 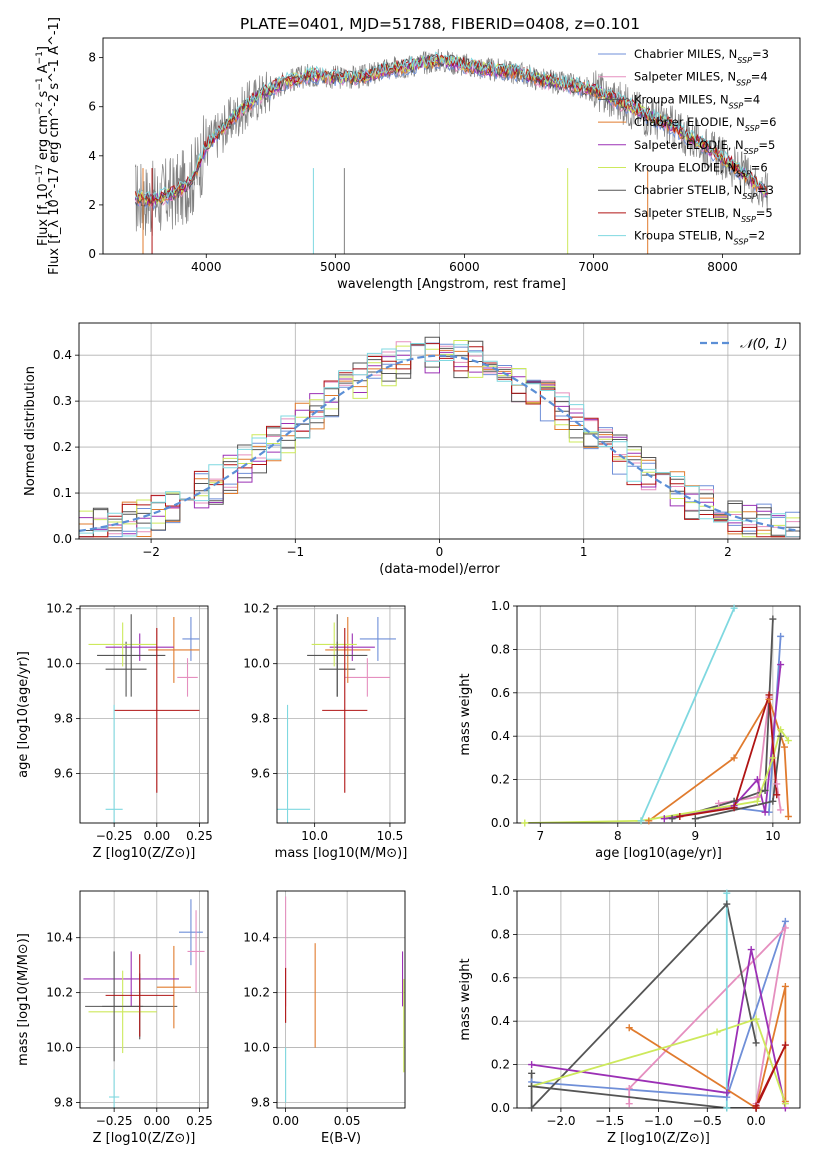 I want to click on legend-label: Kroupa ELODIE, N, so click(x=685, y=168).